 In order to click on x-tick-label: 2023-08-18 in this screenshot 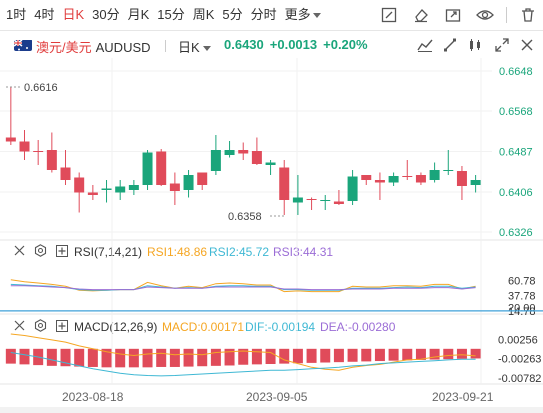, I will do `click(93, 397)`.